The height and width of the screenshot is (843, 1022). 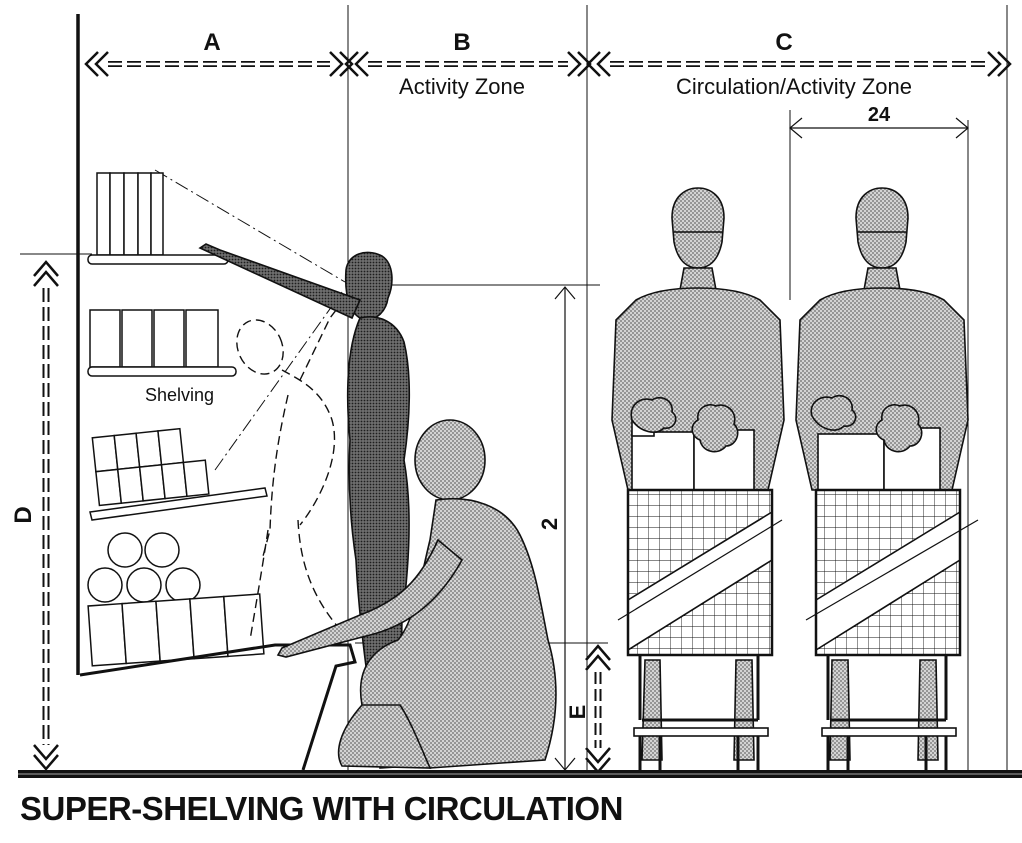 I want to click on bottom-bin-boxes, so click(x=176, y=630).